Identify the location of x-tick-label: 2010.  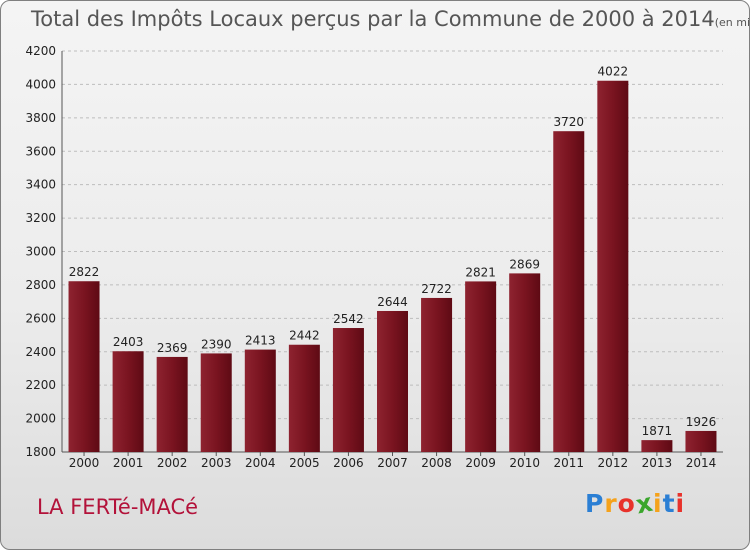
(524, 463).